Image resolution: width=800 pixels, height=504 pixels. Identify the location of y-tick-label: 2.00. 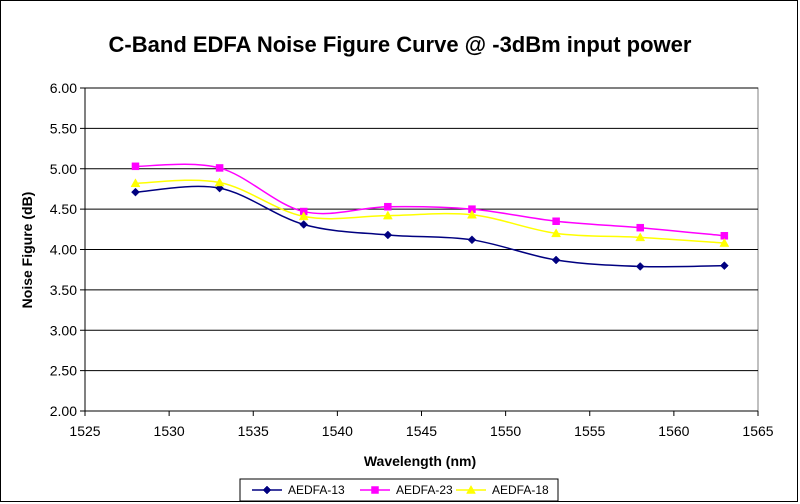
(63, 411).